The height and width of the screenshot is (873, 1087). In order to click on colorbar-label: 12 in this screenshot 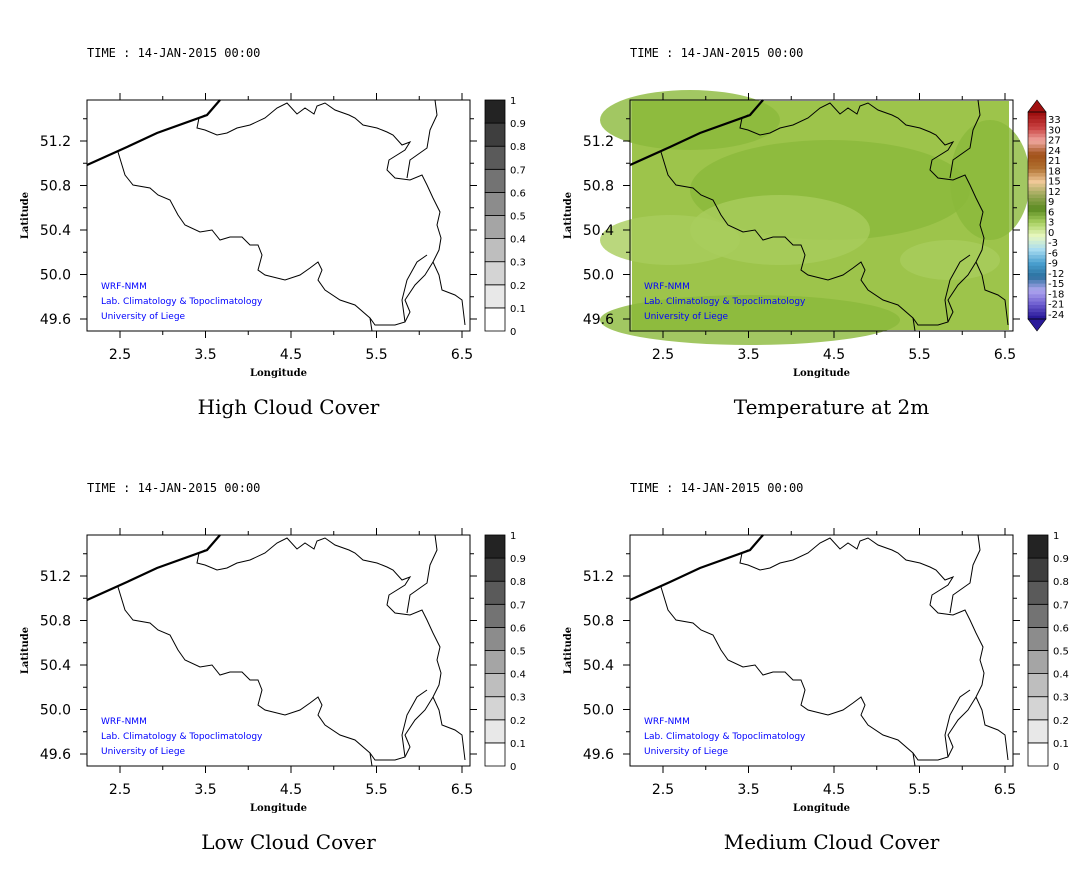, I will do `click(1054, 192)`.